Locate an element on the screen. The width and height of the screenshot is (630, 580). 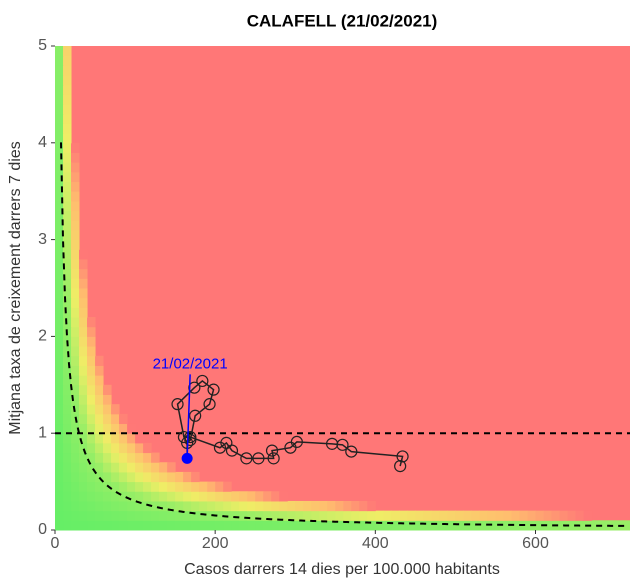
y-tick-label: 5 is located at coordinates (42, 45).